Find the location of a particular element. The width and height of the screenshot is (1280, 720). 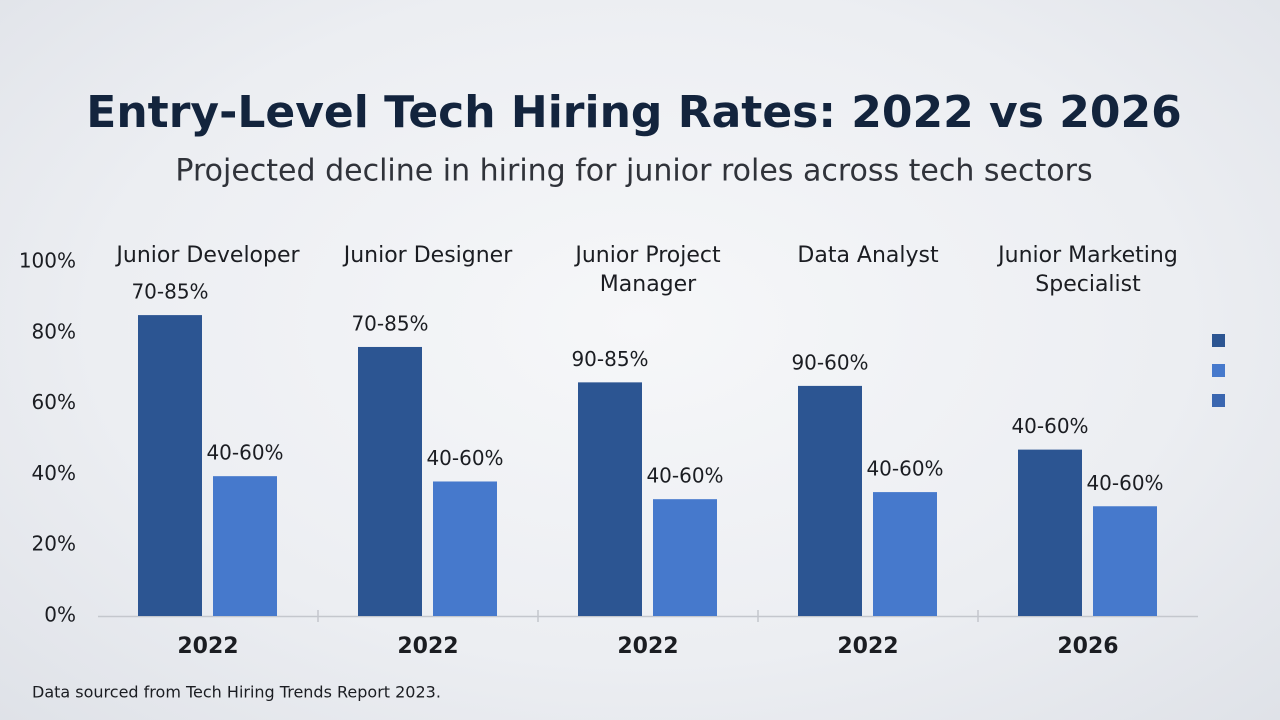

y-tick-label: 60% is located at coordinates (54, 402).